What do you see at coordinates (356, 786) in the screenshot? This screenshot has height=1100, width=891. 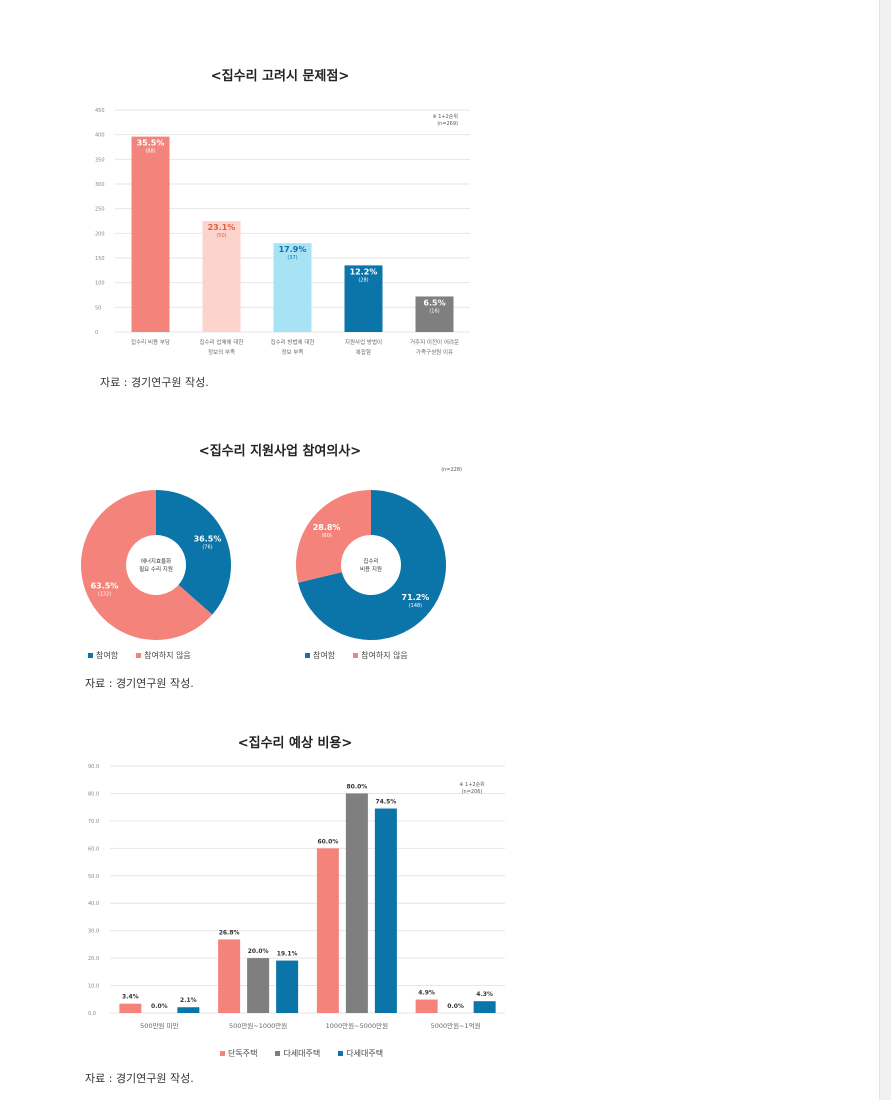 I see `data-label: 80.0%` at bounding box center [356, 786].